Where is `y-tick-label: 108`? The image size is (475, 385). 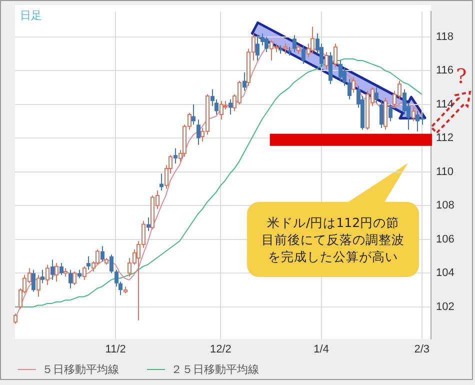 y-tick-label: 108 is located at coordinates (445, 206).